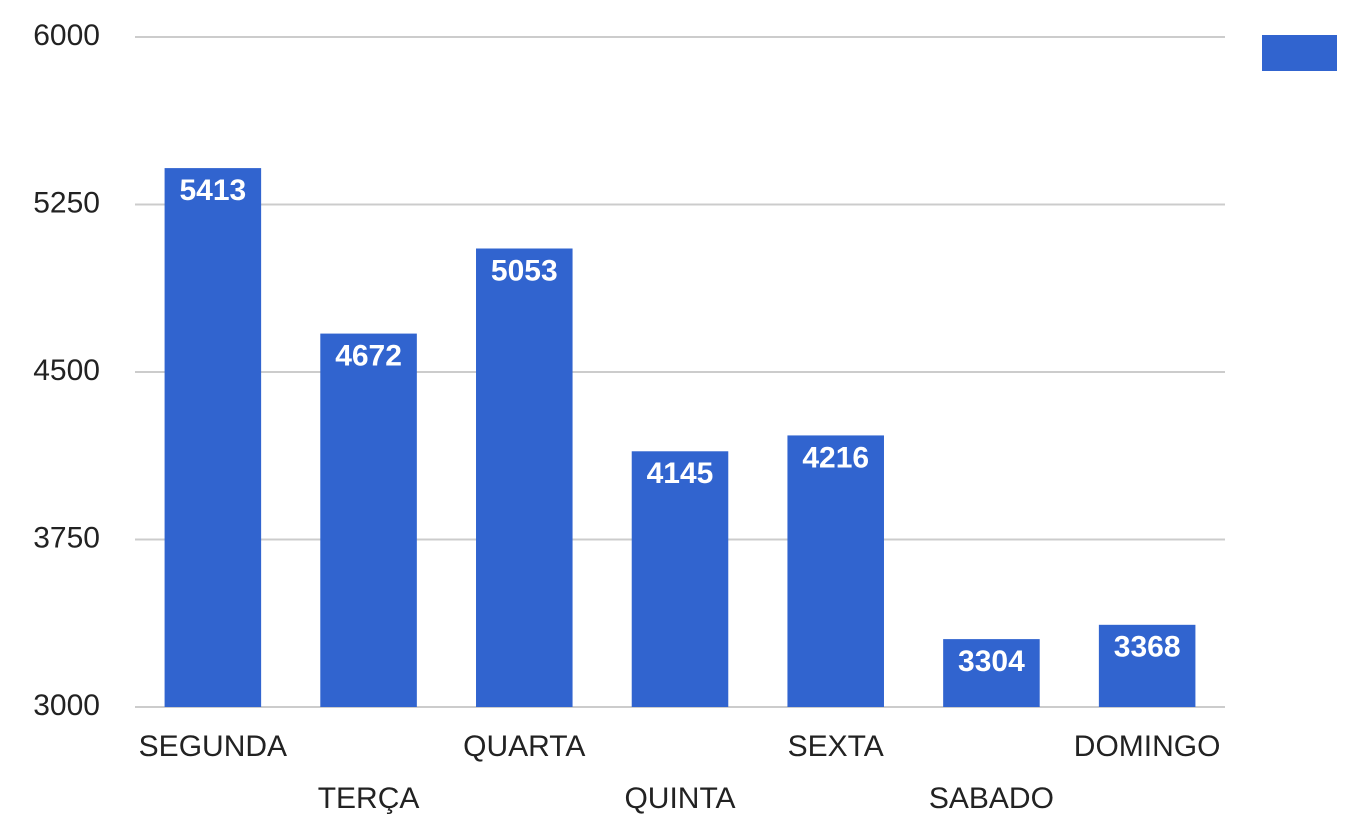 The width and height of the screenshot is (1347, 824). Describe the element at coordinates (66, 35) in the screenshot. I see `y-tick-label: 6000` at that location.